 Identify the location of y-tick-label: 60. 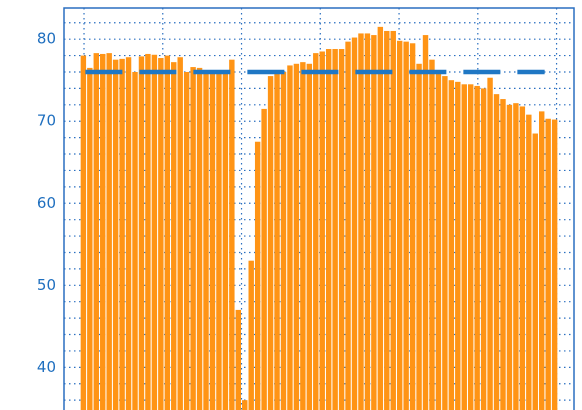
(46, 203).